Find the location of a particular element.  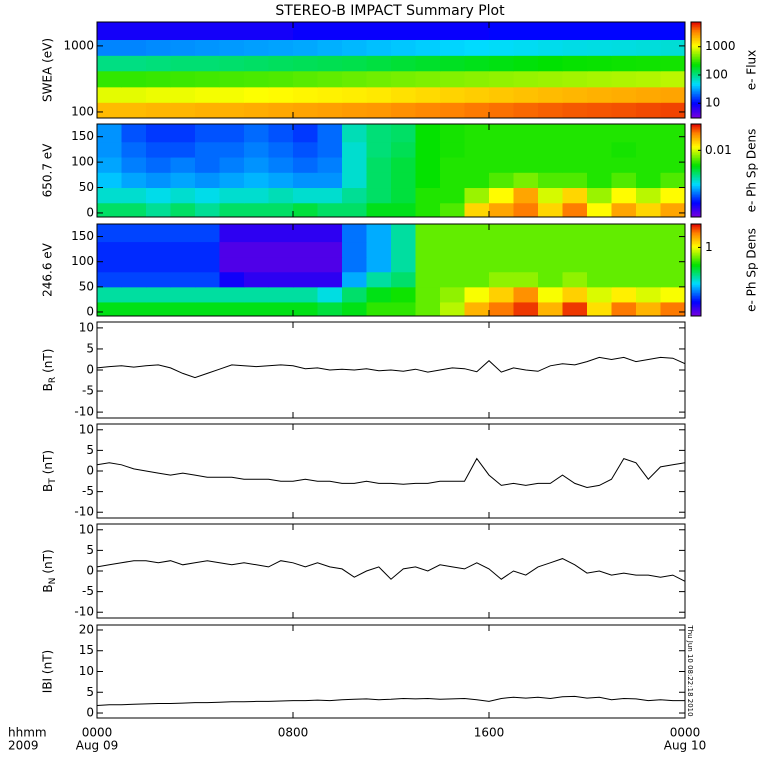

panel-frame is located at coordinates (391, 471).